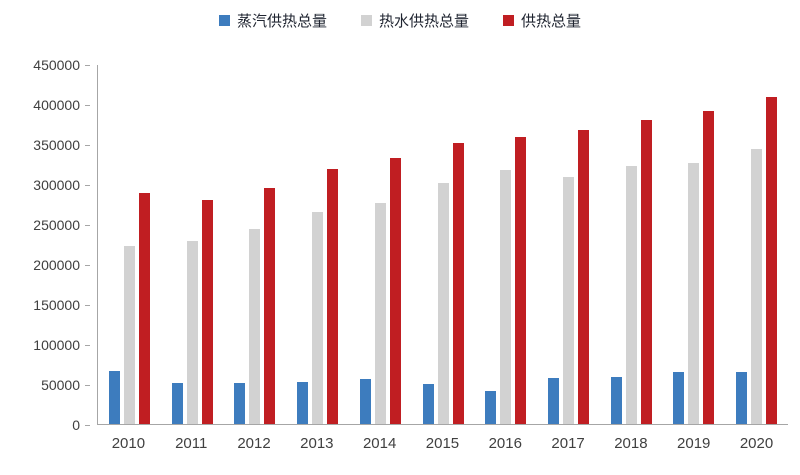  Describe the element at coordinates (281, 21) in the screenshot. I see `legend-label: 蒸汽供热总量` at that location.